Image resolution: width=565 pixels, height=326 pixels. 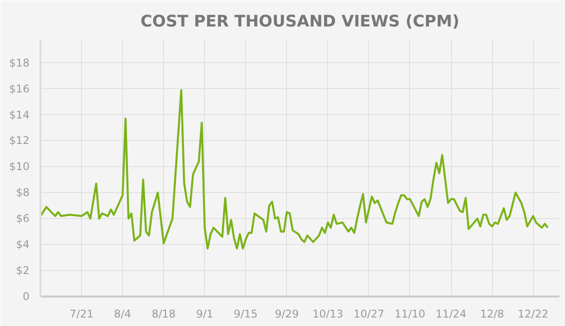 I want to click on y-tick-label: $2, so click(x=23, y=271).